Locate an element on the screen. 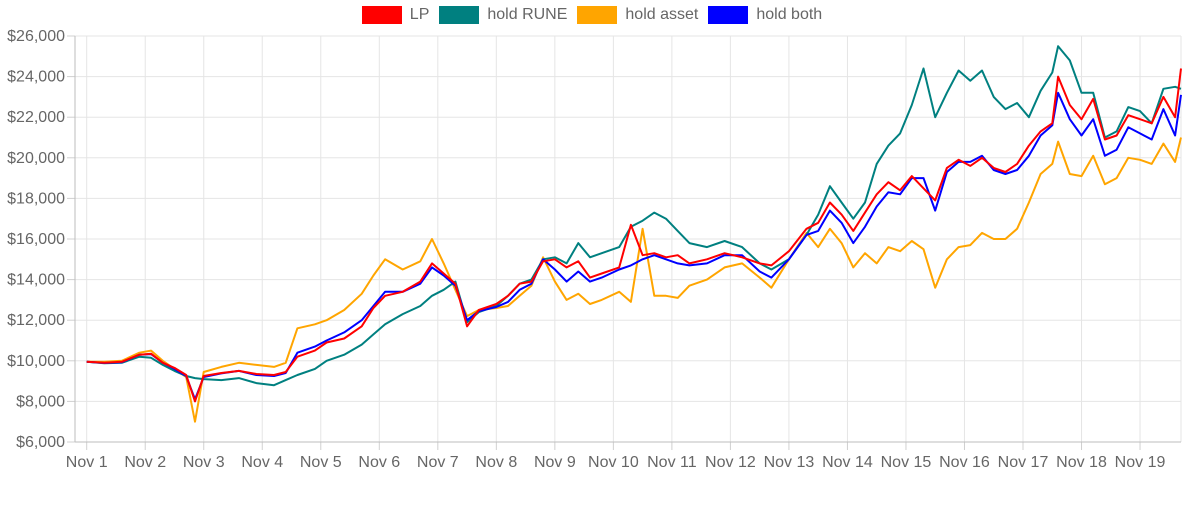  y-tick-label: $22,000 is located at coordinates (36, 117).